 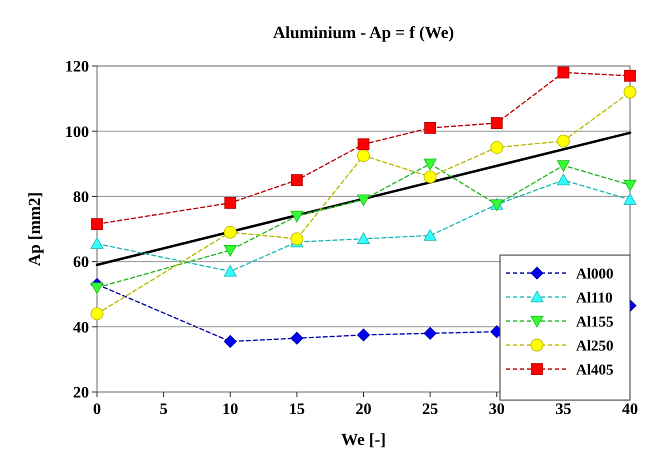 I want to click on y-axis-title: Ap [mm2], so click(x=34, y=229).